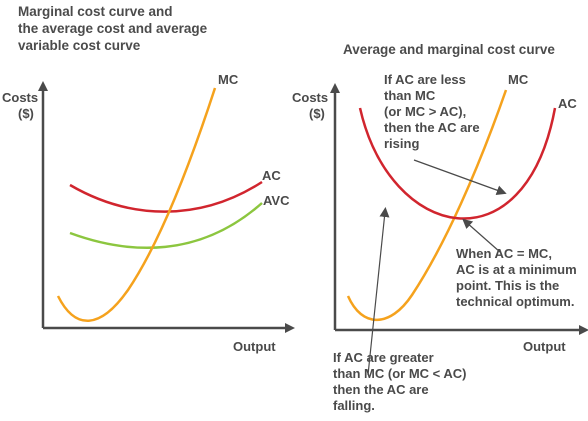 The width and height of the screenshot is (588, 421). I want to click on falling-note-line-3: then the AC are, so click(381, 389).